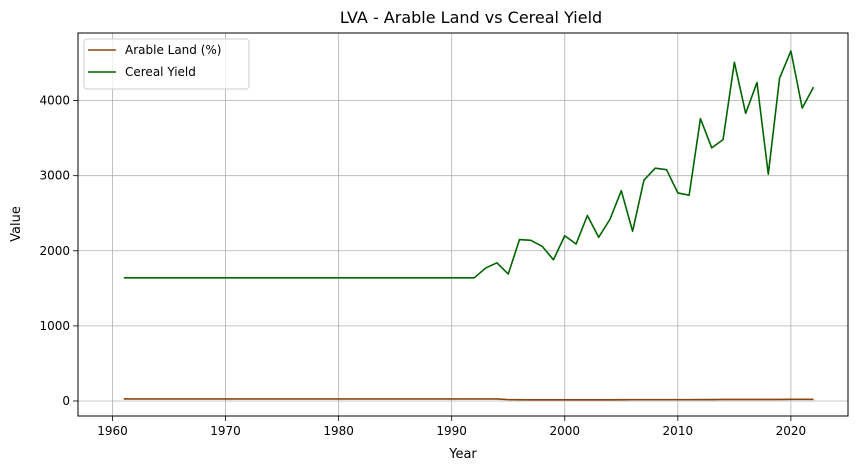 The height and width of the screenshot is (474, 859). I want to click on x-axis-label: Year, so click(462, 454).